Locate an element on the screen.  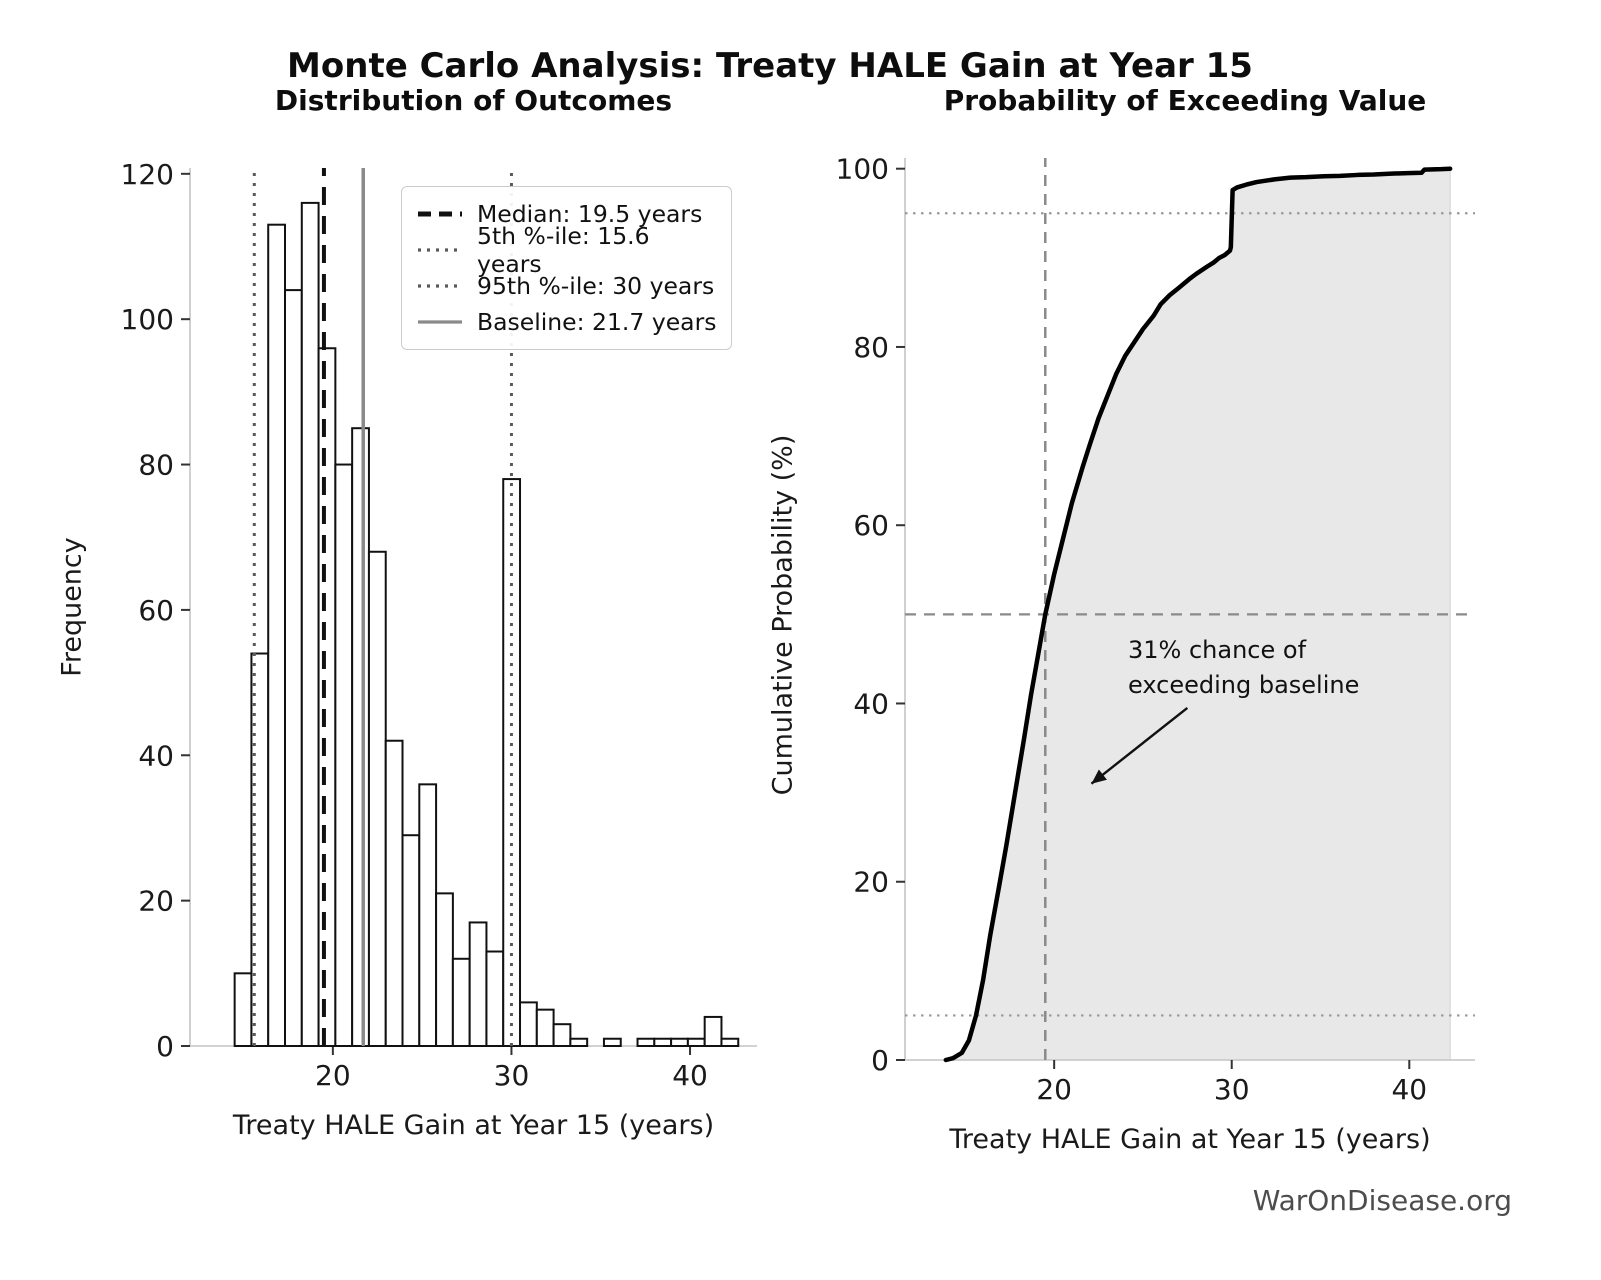
legend-item-1: Median: 19.5 years is located at coordinates (566, 214).